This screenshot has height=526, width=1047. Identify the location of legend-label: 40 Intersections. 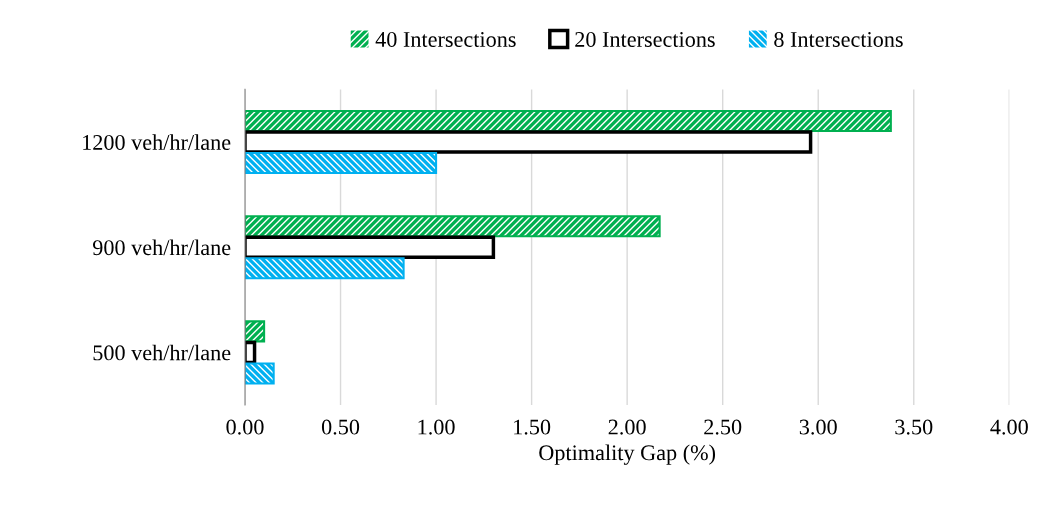
(445, 39).